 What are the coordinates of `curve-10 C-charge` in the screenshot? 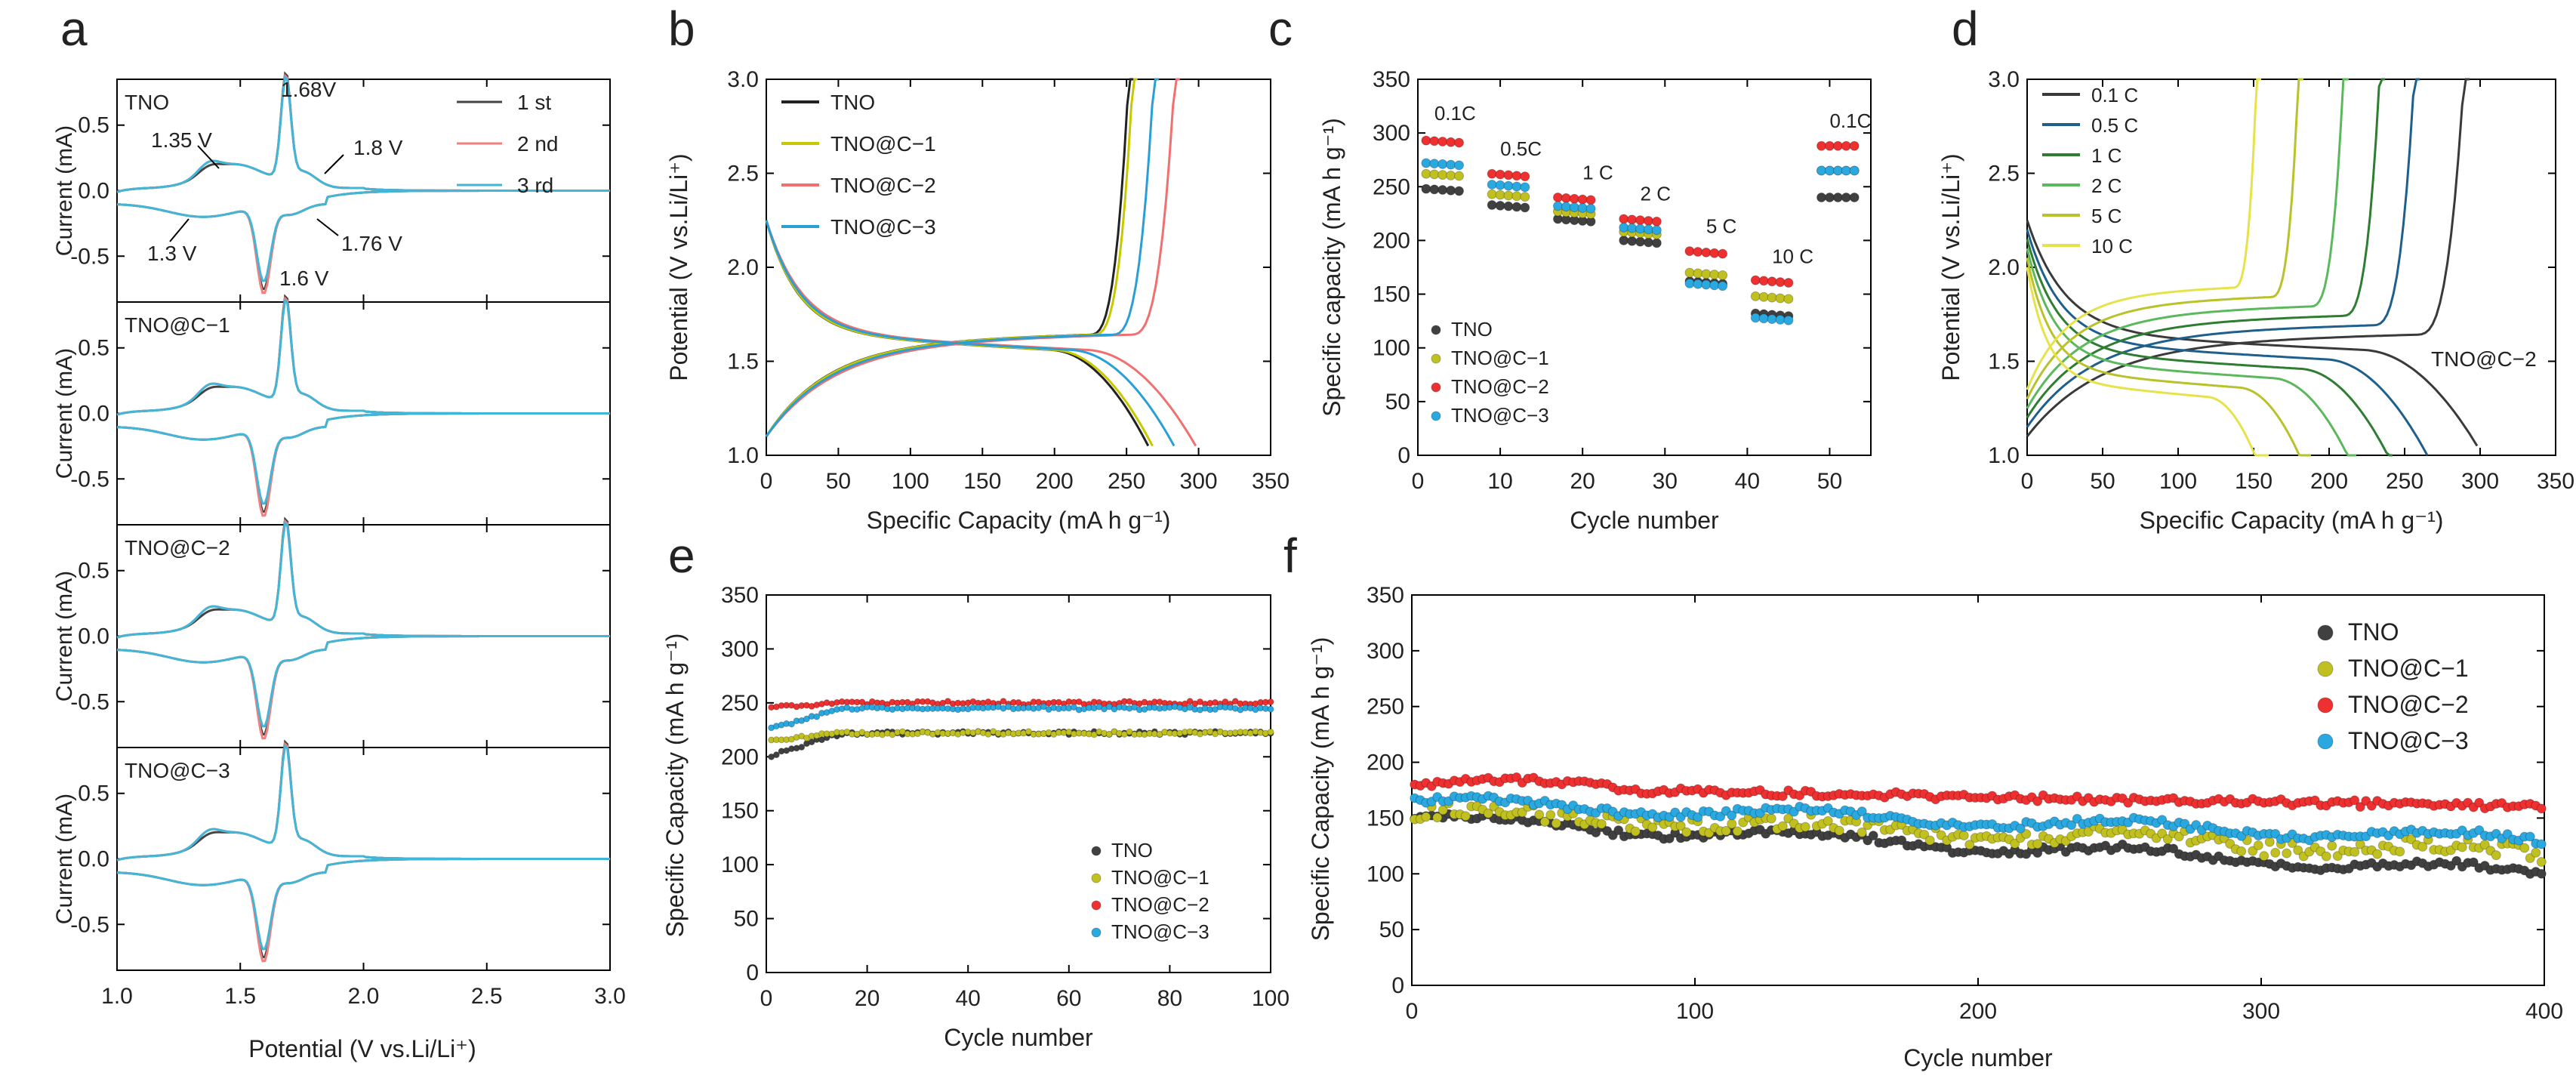 It's located at (2143, 234).